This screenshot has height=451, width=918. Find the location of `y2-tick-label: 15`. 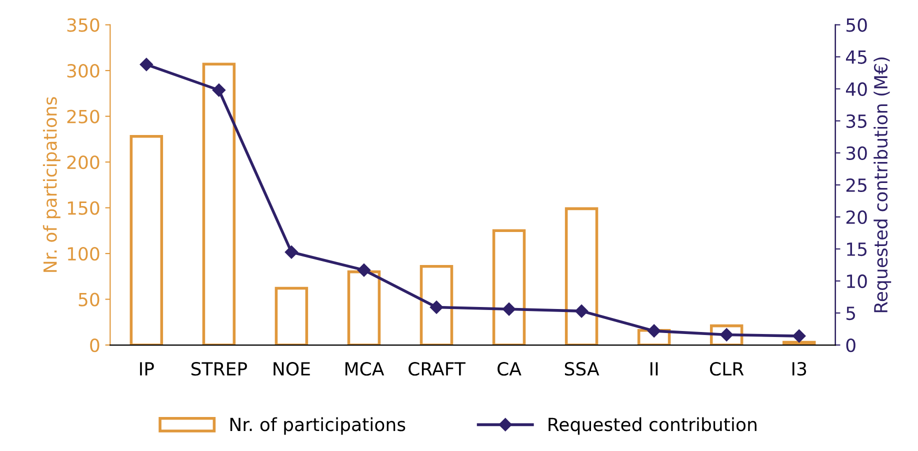

y2-tick-label: 15 is located at coordinates (856, 249).